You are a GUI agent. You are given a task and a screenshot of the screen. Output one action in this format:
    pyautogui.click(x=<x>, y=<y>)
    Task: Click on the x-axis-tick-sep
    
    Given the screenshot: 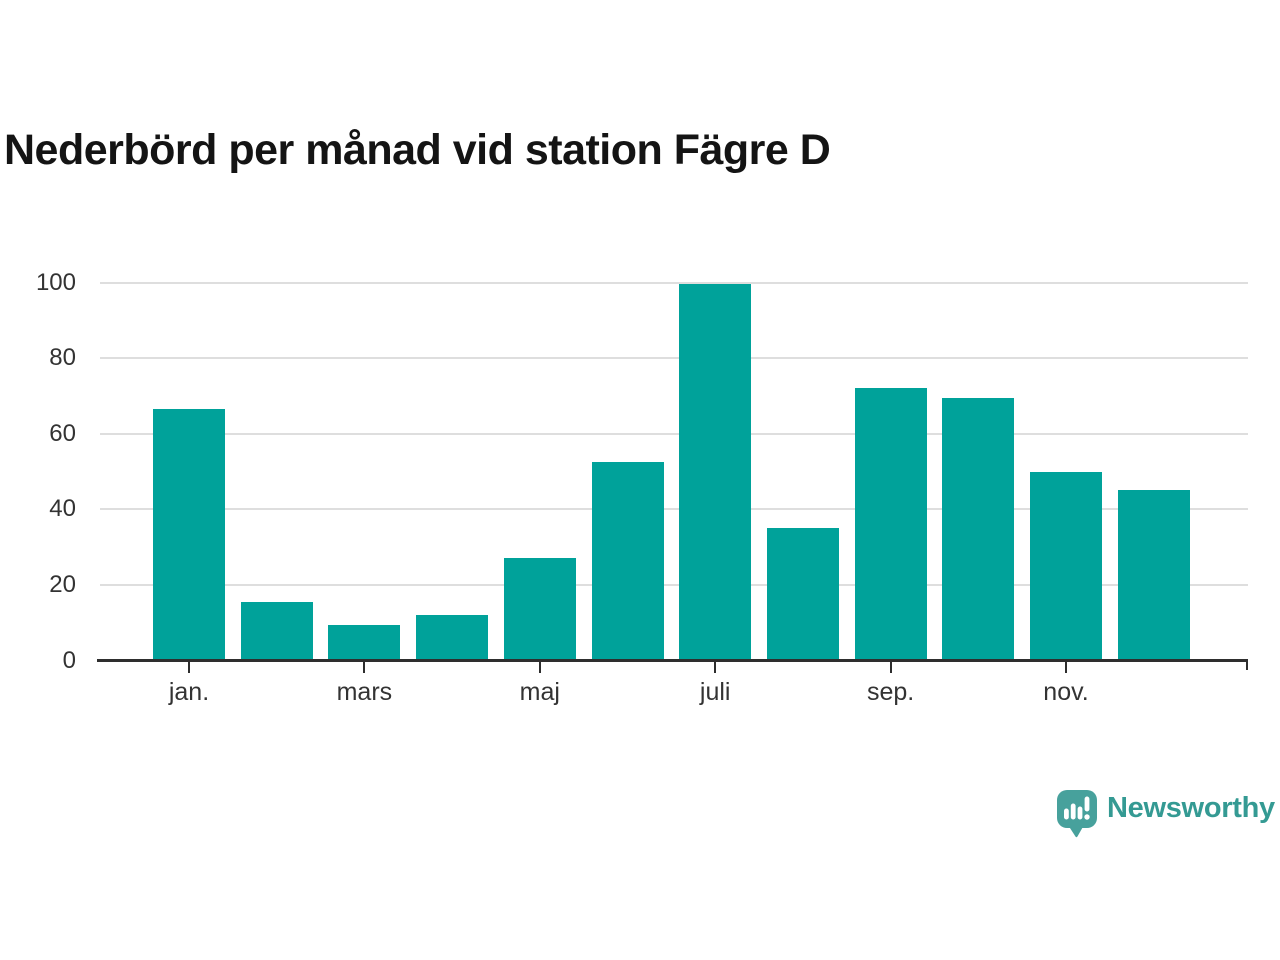 What is the action you would take?
    pyautogui.click(x=890, y=667)
    